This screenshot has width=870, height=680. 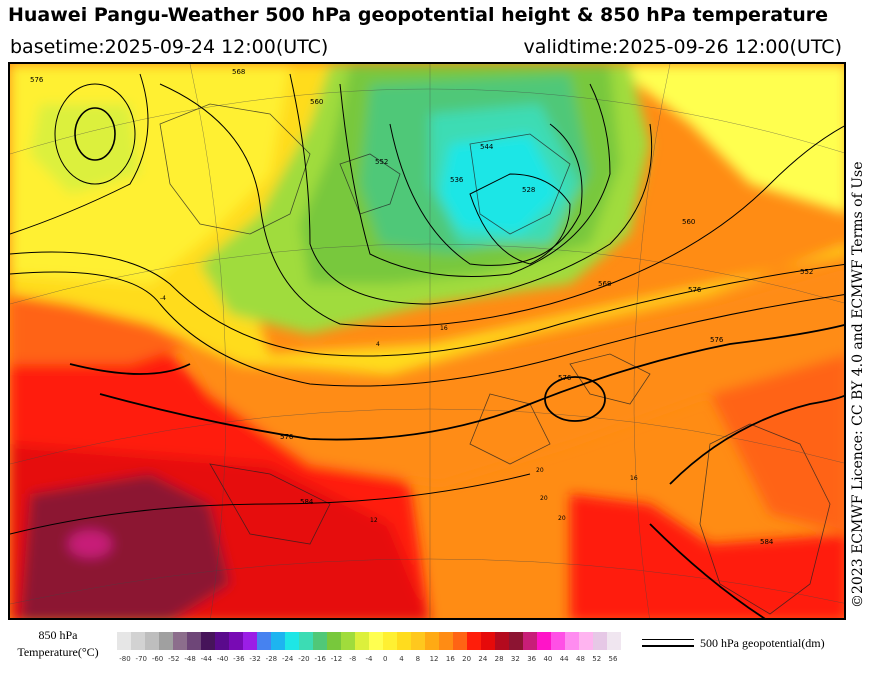 What do you see at coordinates (762, 643) in the screenshot?
I see `geopotential-legend-label: 500 hPa geopotential(dm)` at bounding box center [762, 643].